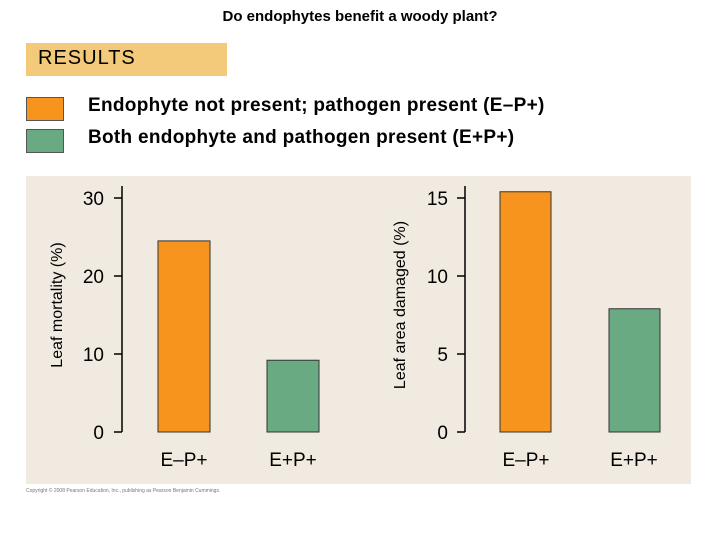  Describe the element at coordinates (442, 355) in the screenshot. I see `y-tick-label: 5` at that location.